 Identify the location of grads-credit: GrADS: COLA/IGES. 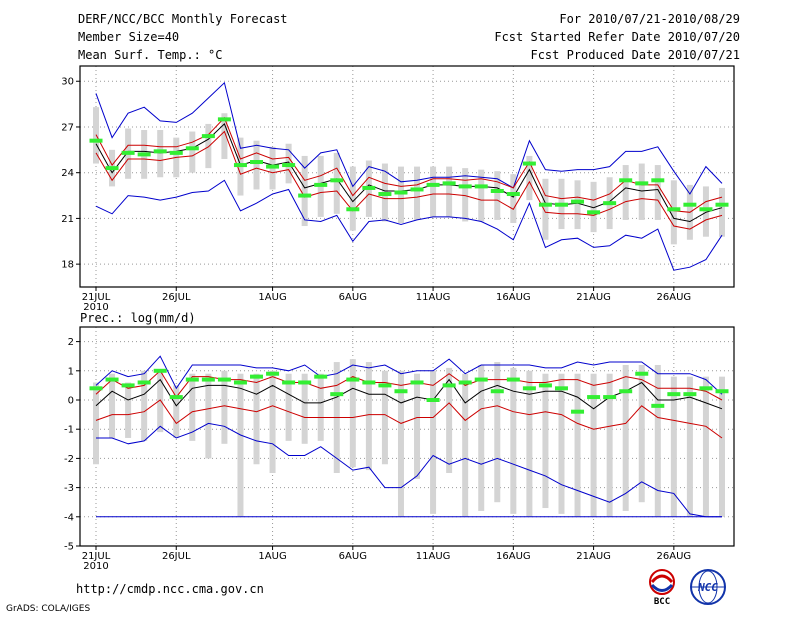
(48, 609).